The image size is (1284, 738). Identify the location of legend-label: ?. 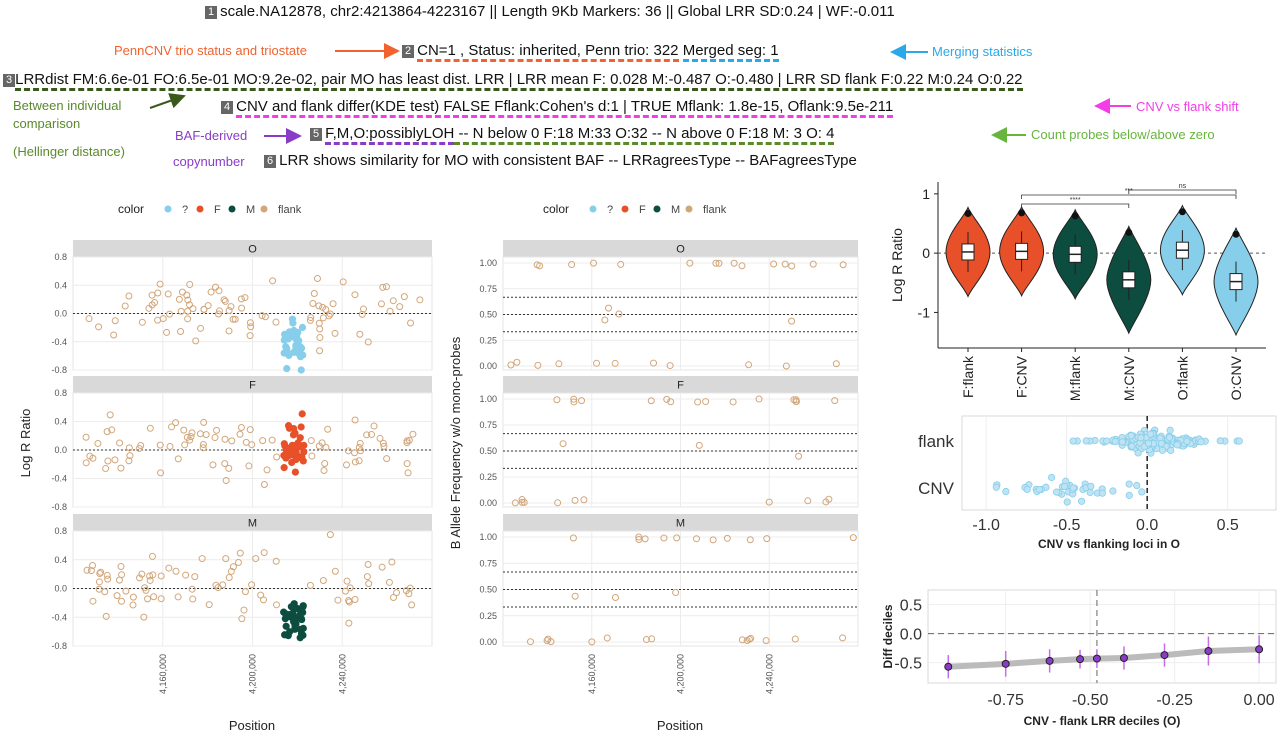
(610, 210).